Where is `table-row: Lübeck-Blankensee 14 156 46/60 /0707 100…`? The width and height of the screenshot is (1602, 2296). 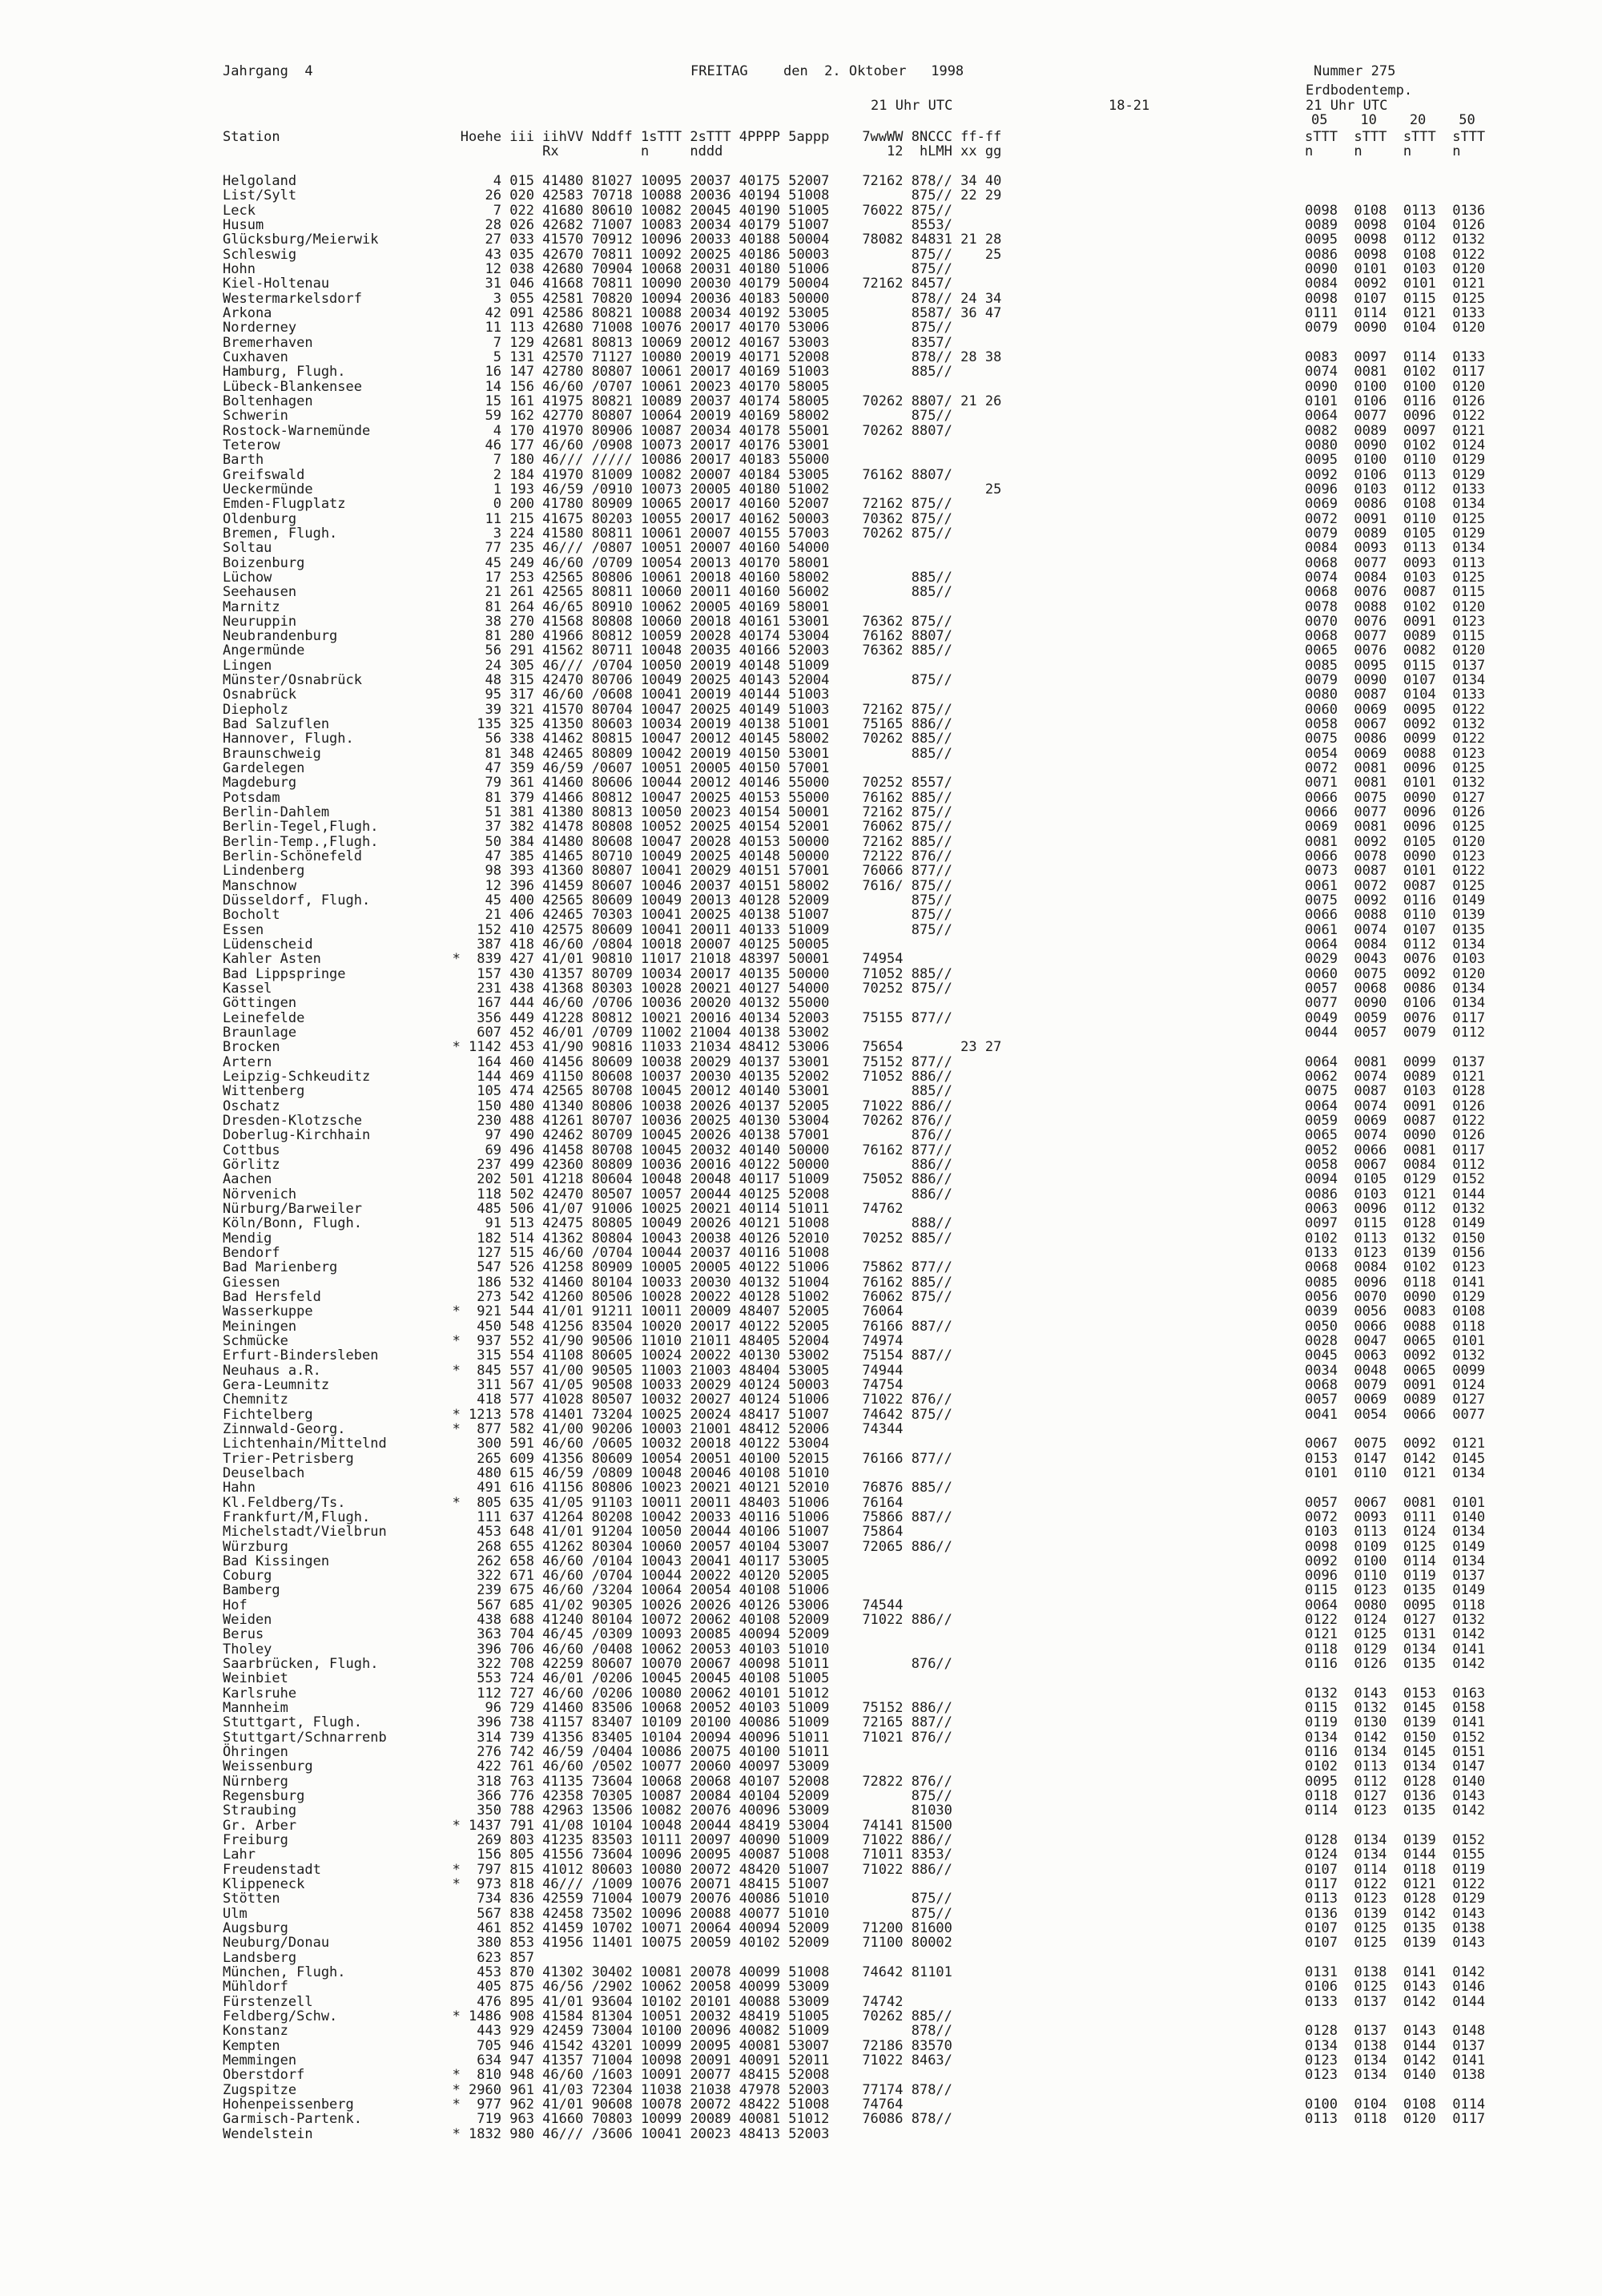 table-row: Lübeck-Blankensee 14 156 46/60 /0707 100… is located at coordinates (854, 386).